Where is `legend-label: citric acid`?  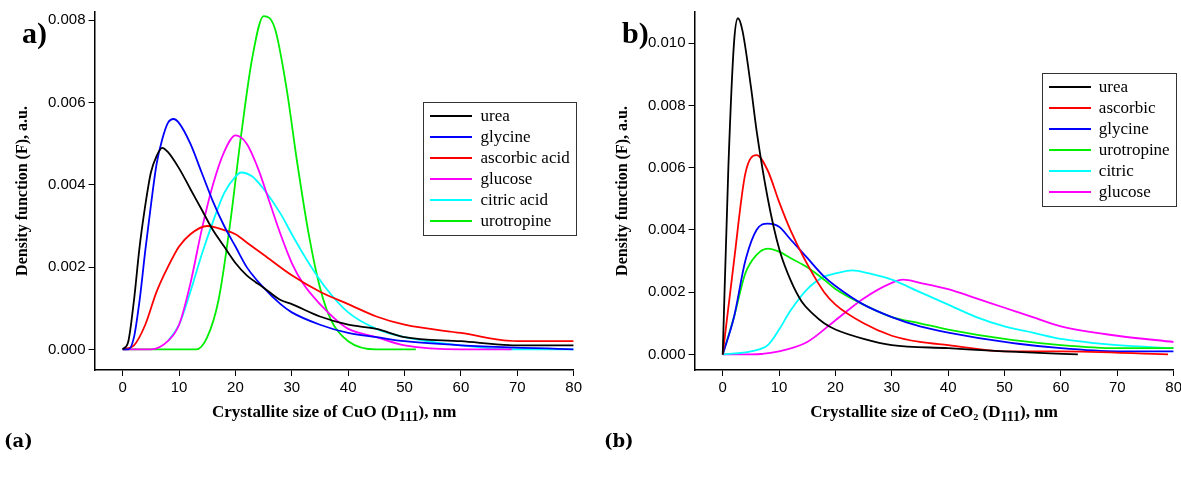
legend-label: citric acid is located at coordinates (514, 200).